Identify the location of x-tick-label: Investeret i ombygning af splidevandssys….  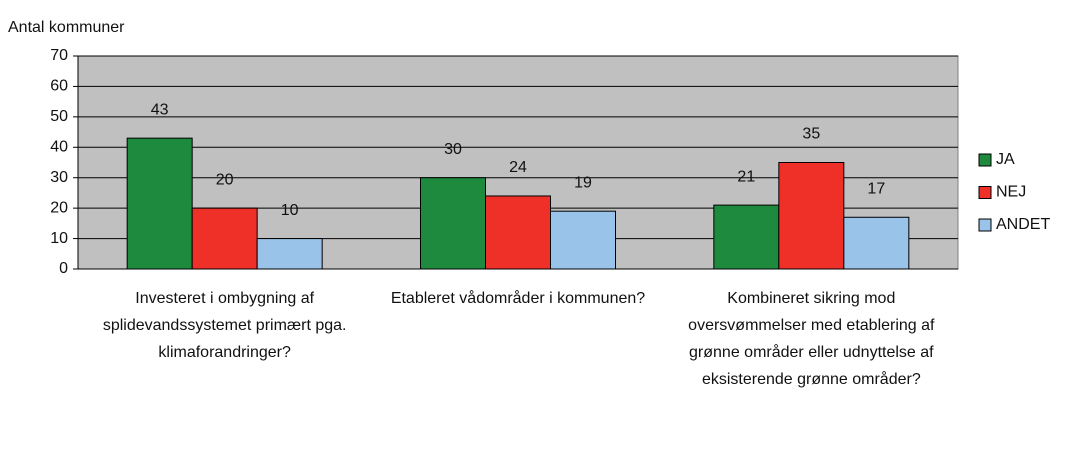
(224, 325).